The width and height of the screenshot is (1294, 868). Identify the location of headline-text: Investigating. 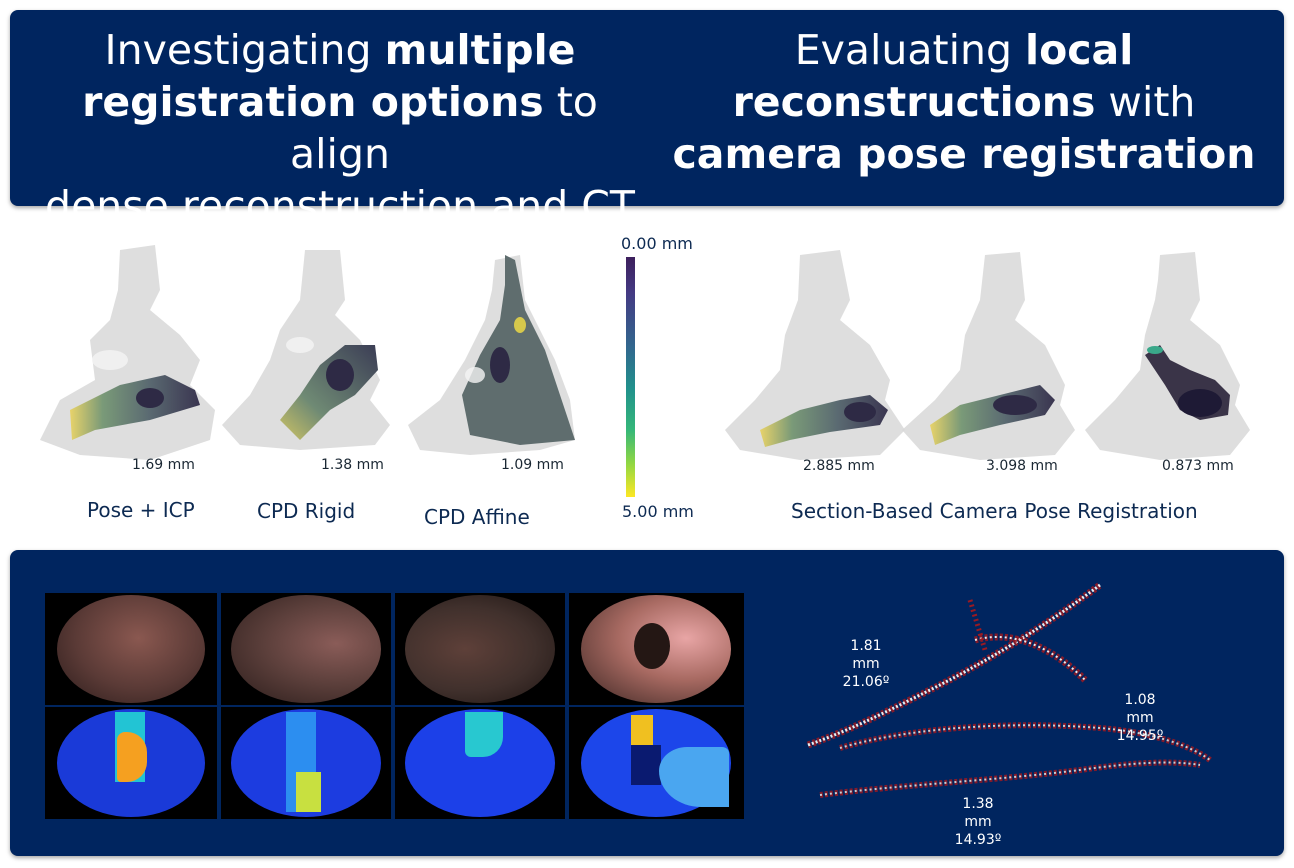
(244, 50).